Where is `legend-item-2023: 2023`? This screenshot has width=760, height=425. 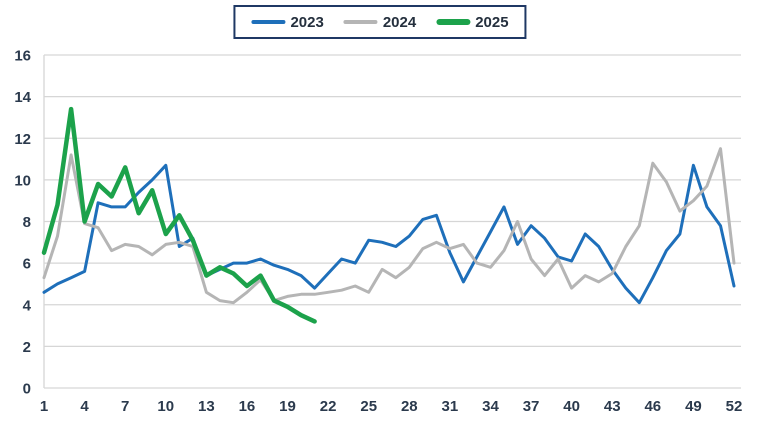
legend-item-2023: 2023 is located at coordinates (287, 22).